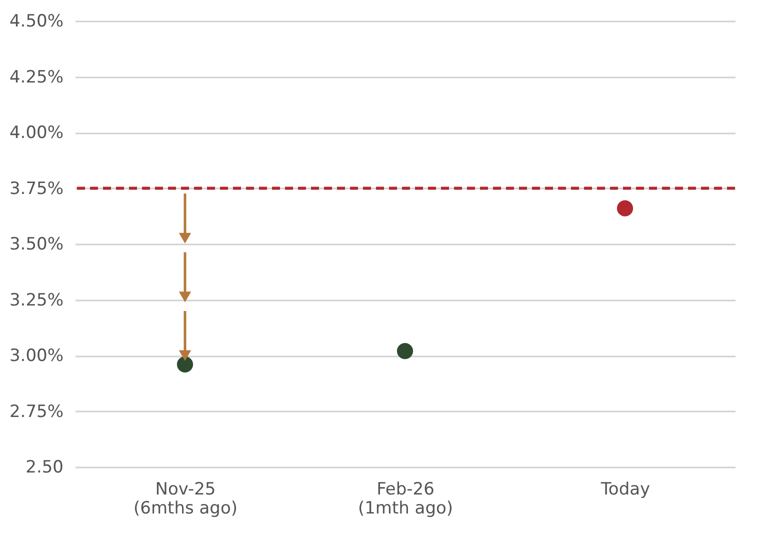 The height and width of the screenshot is (552, 773). Describe the element at coordinates (36, 244) in the screenshot. I see `y-tick-label: 3.50%` at that location.